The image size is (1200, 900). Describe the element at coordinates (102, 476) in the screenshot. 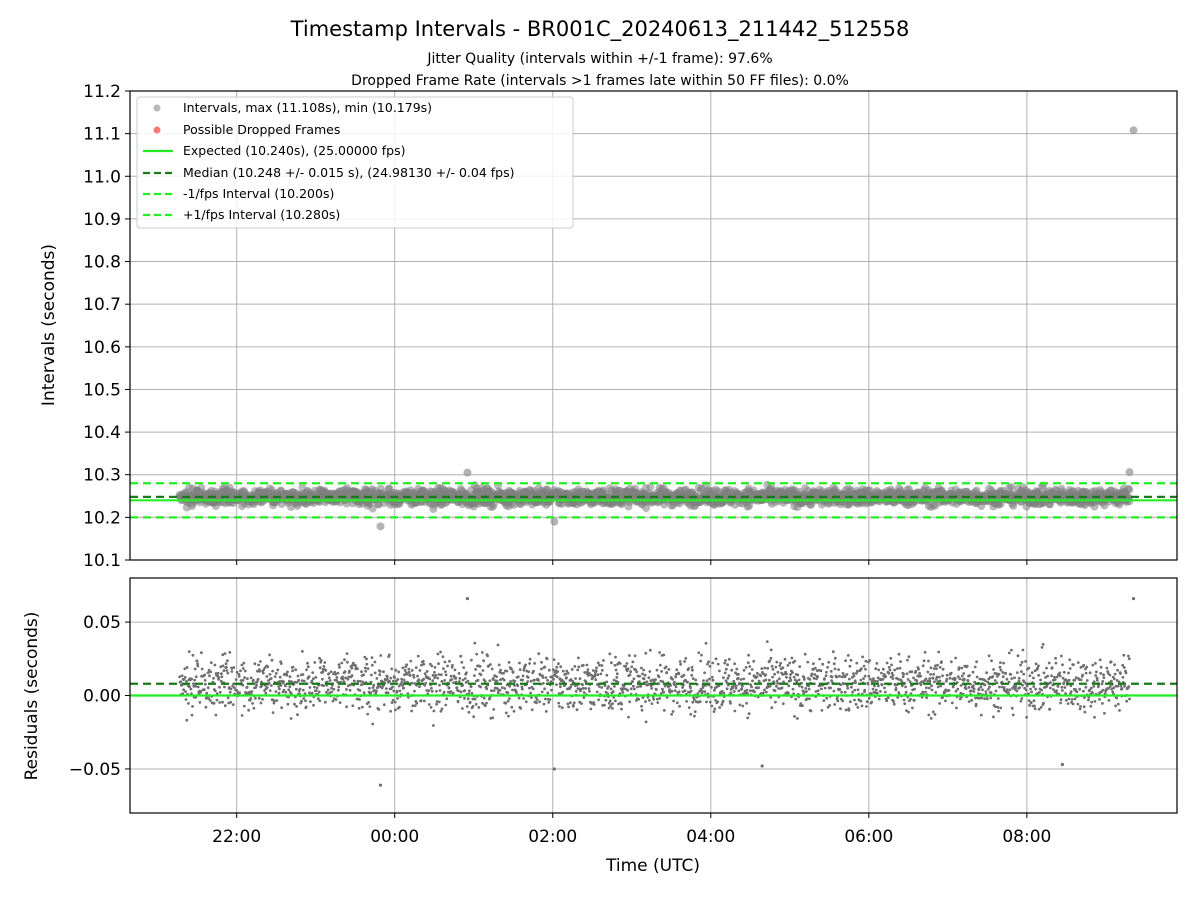

I see `top-ytick-label: 10.3` at that location.